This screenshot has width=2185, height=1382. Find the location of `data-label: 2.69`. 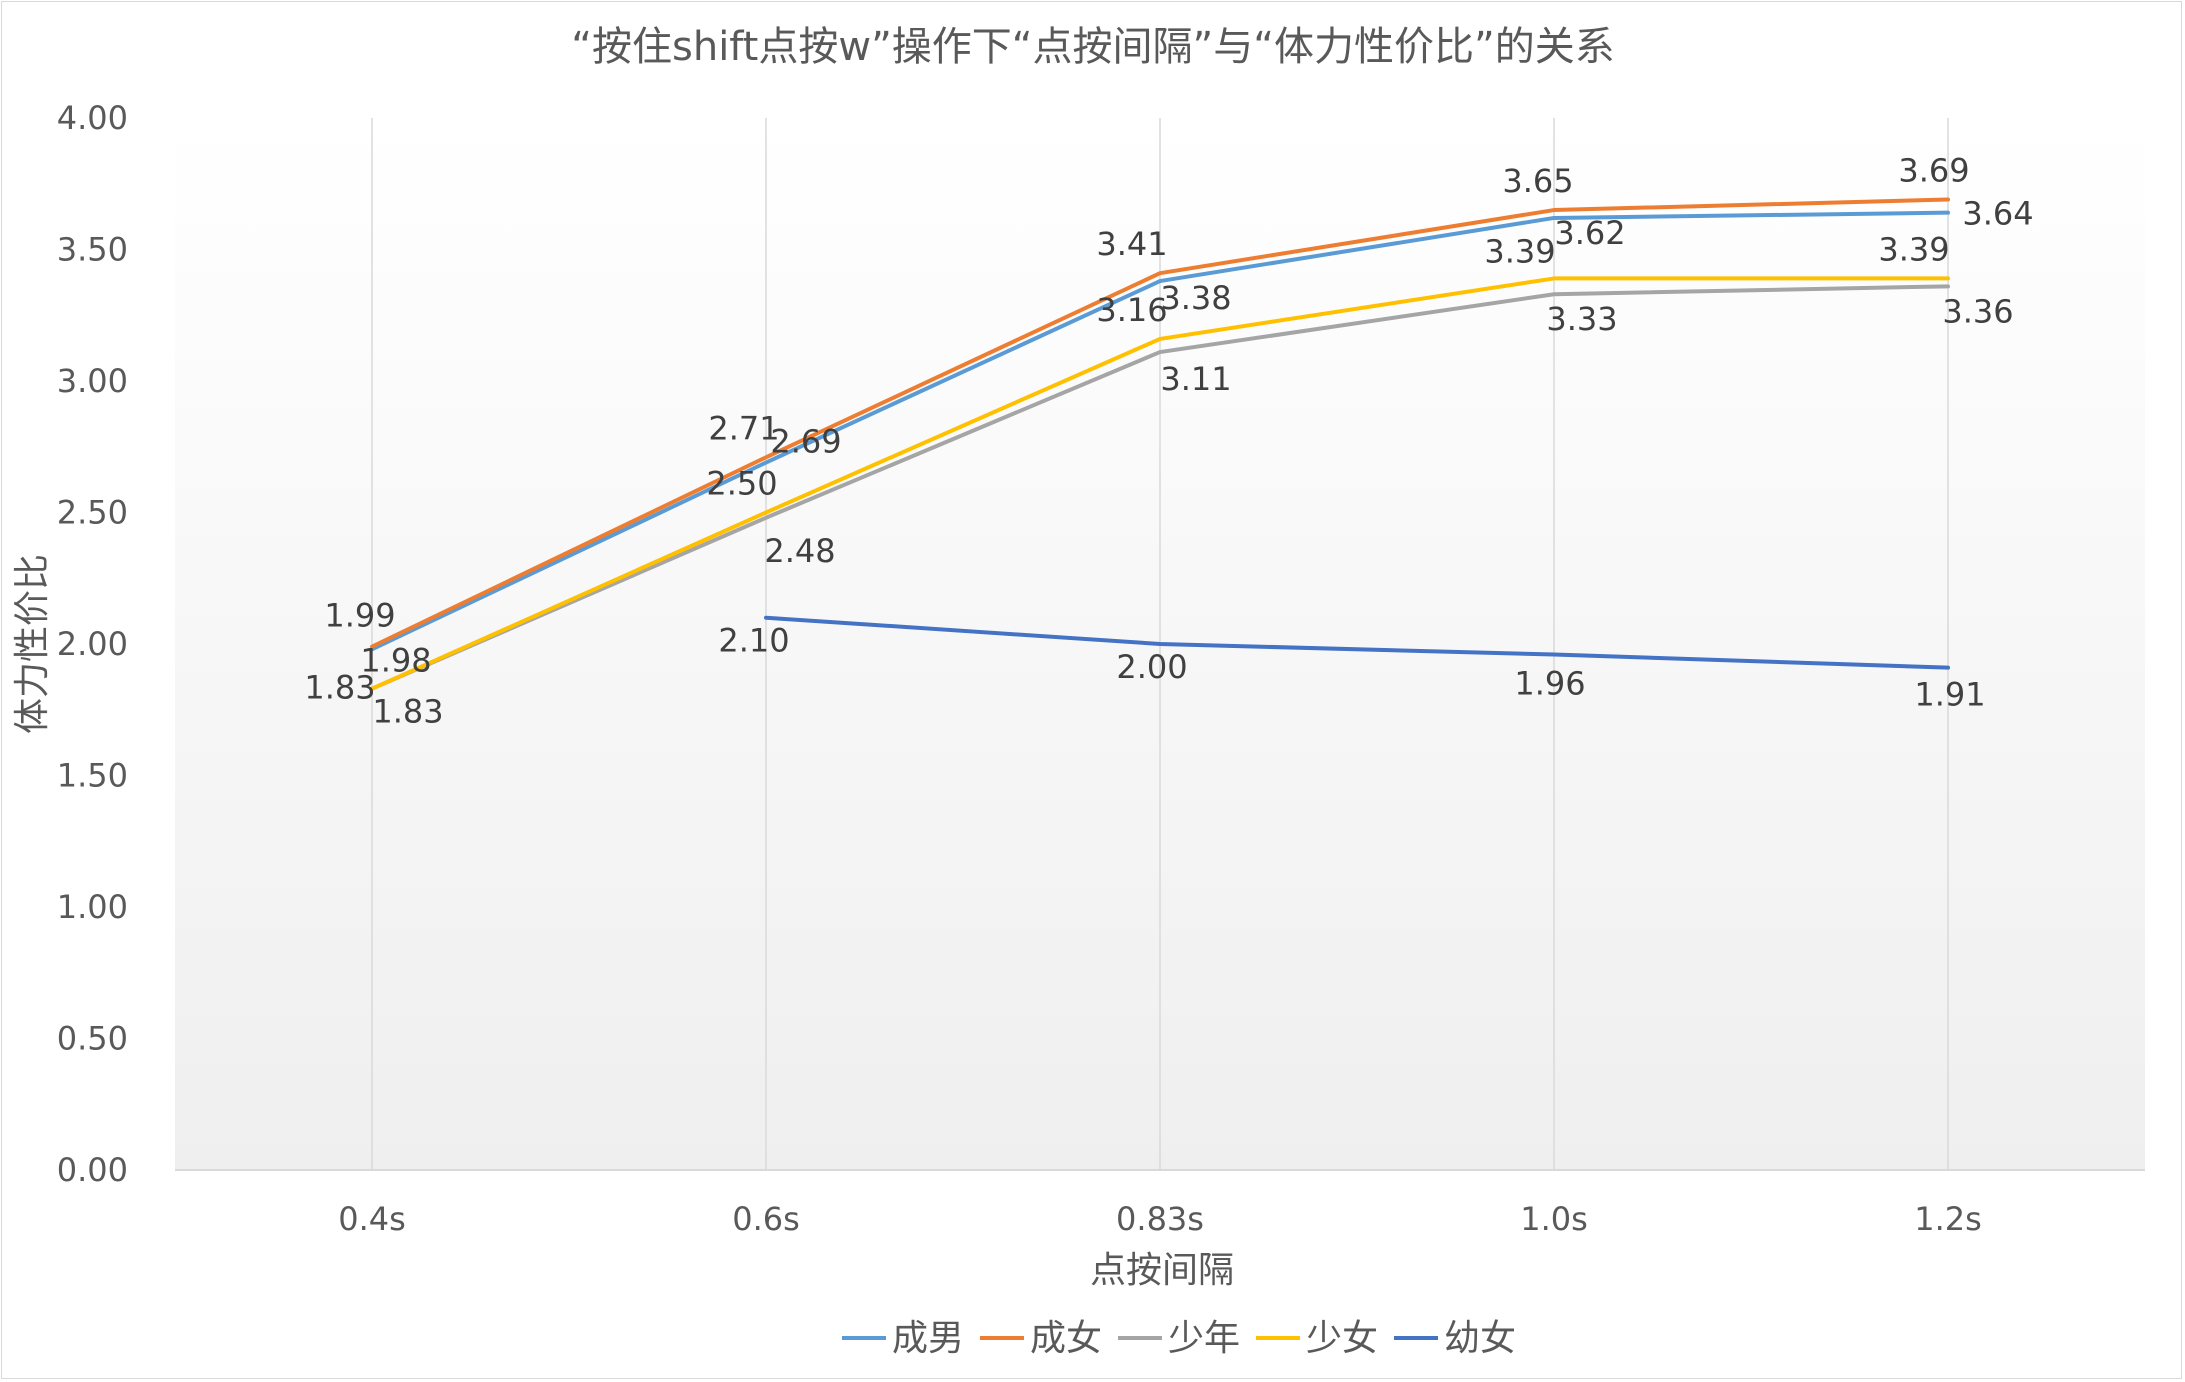

data-label: 2.69 is located at coordinates (805, 442).